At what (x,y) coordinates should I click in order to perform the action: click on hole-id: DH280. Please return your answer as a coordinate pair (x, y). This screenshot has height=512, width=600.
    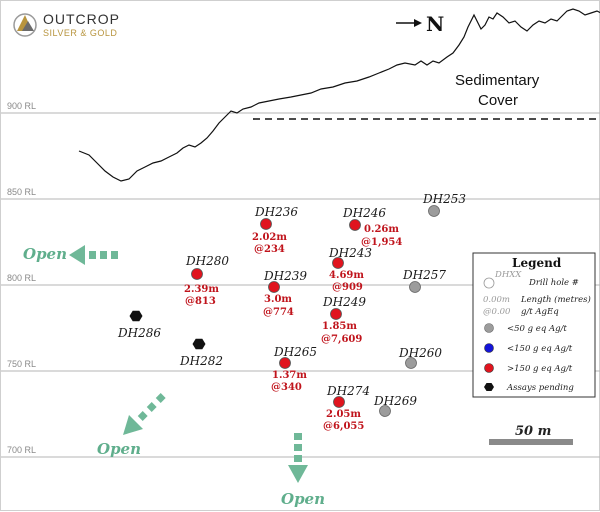
    Looking at the image, I should click on (207, 261).